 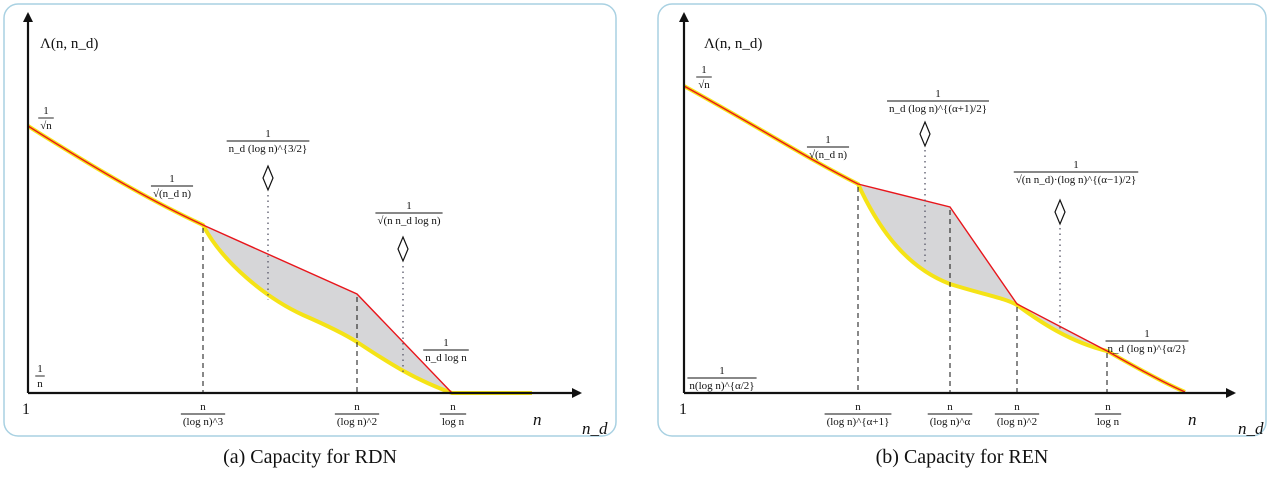 What do you see at coordinates (828, 140) in the screenshot?
I see `panel-b-curve-label-1-numerator: 1` at bounding box center [828, 140].